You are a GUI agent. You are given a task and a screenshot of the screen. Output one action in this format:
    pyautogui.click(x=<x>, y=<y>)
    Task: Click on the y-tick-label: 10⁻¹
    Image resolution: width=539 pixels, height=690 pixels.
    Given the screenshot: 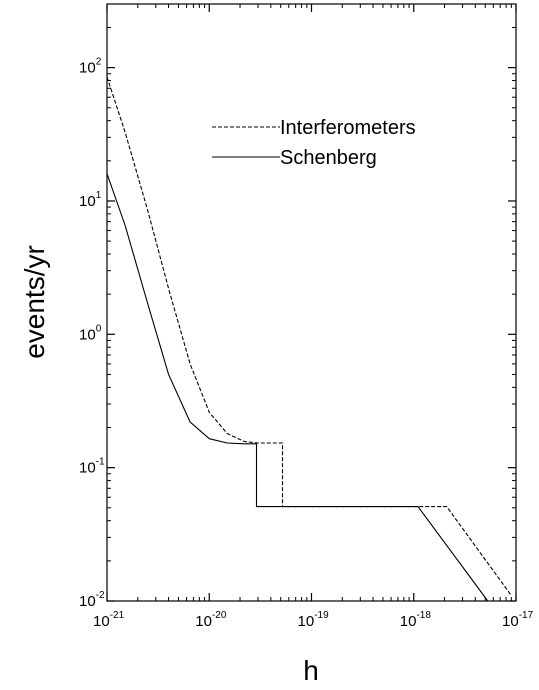 What is the action you would take?
    pyautogui.click(x=92, y=467)
    